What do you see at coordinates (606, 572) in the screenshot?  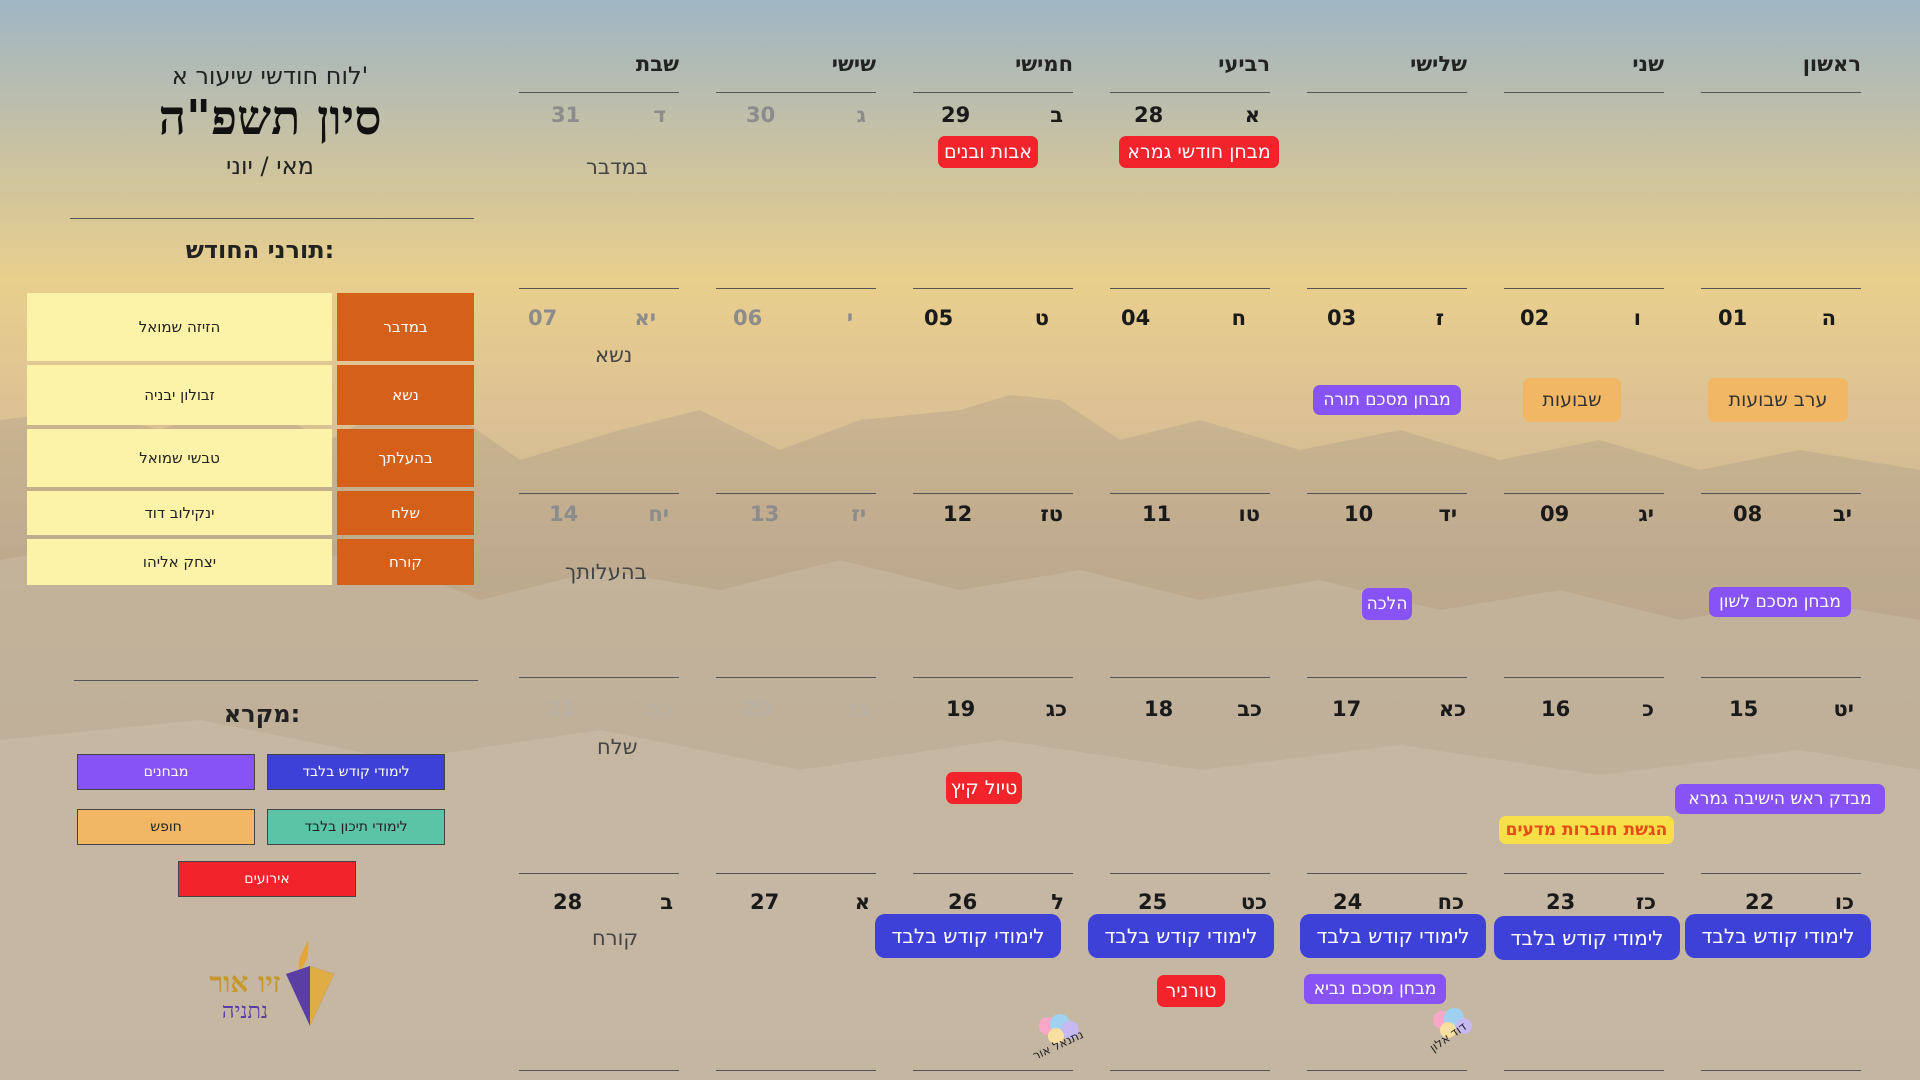 I see `weekly-parsha: בהעלותך` at bounding box center [606, 572].